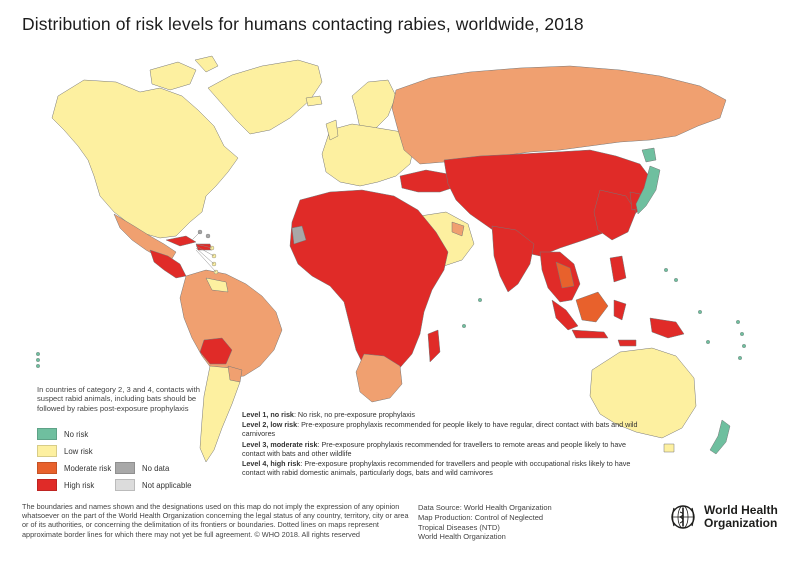 The height and width of the screenshot is (564, 800). Describe the element at coordinates (62, 434) in the screenshot. I see `legend-item-no-risk: No risk` at that location.